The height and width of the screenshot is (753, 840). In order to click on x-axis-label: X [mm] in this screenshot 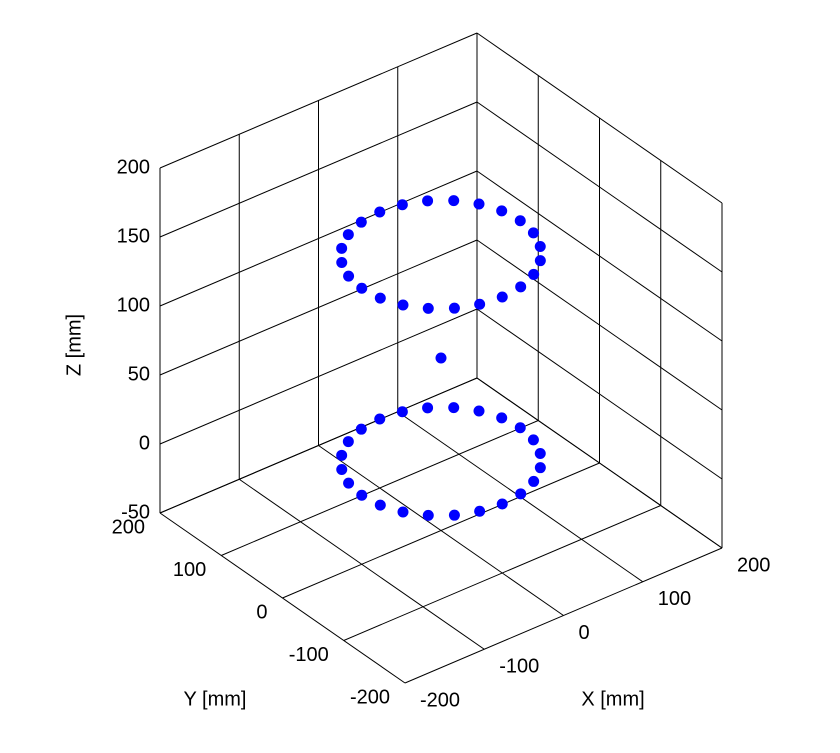, I will do `click(612, 699)`.